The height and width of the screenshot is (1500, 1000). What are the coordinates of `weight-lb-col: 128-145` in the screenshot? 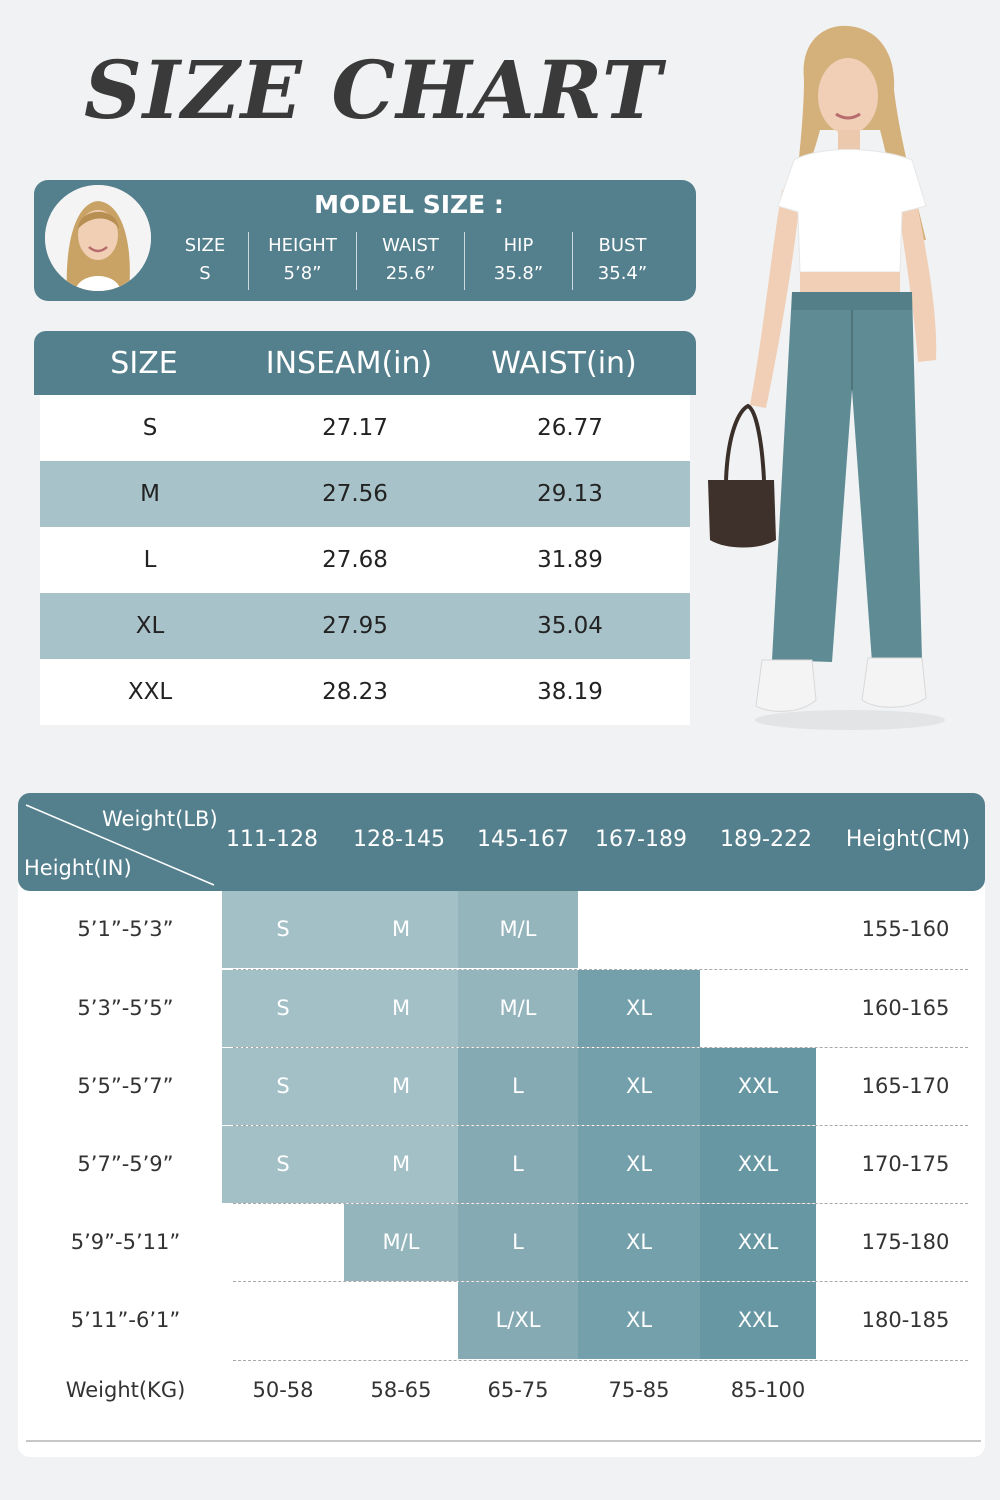 It's located at (399, 839).